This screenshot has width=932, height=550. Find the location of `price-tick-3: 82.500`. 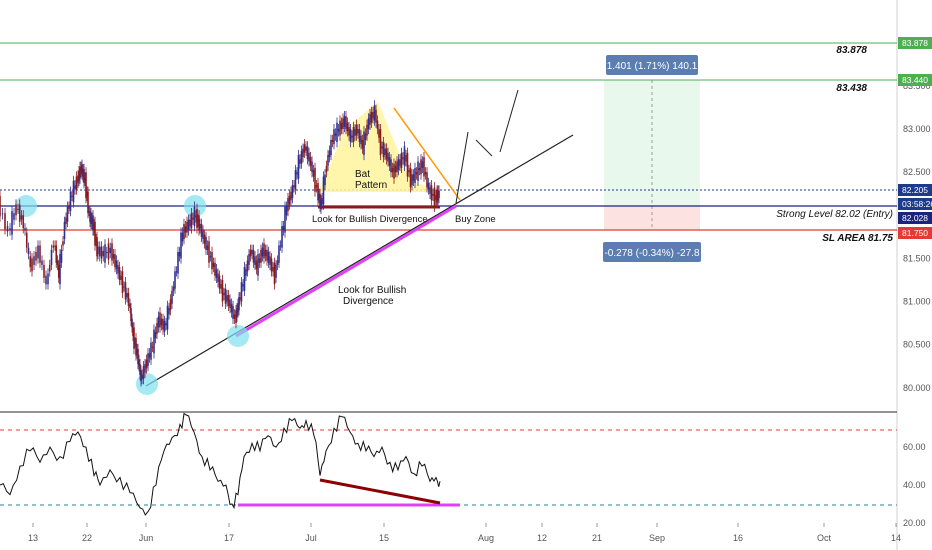

price-tick-3: 82.500 is located at coordinates (917, 172).